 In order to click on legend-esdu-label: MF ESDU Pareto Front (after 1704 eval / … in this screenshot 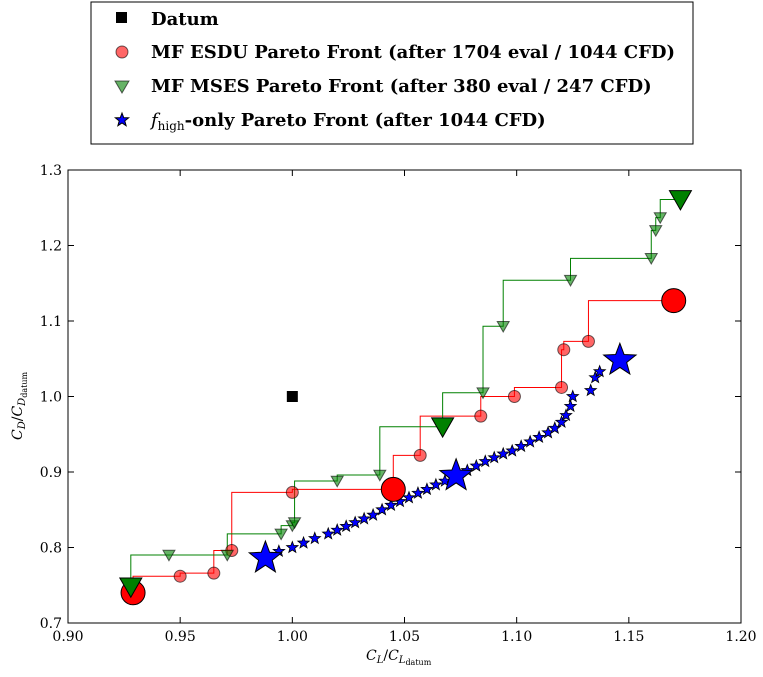, I will do `click(413, 52)`.